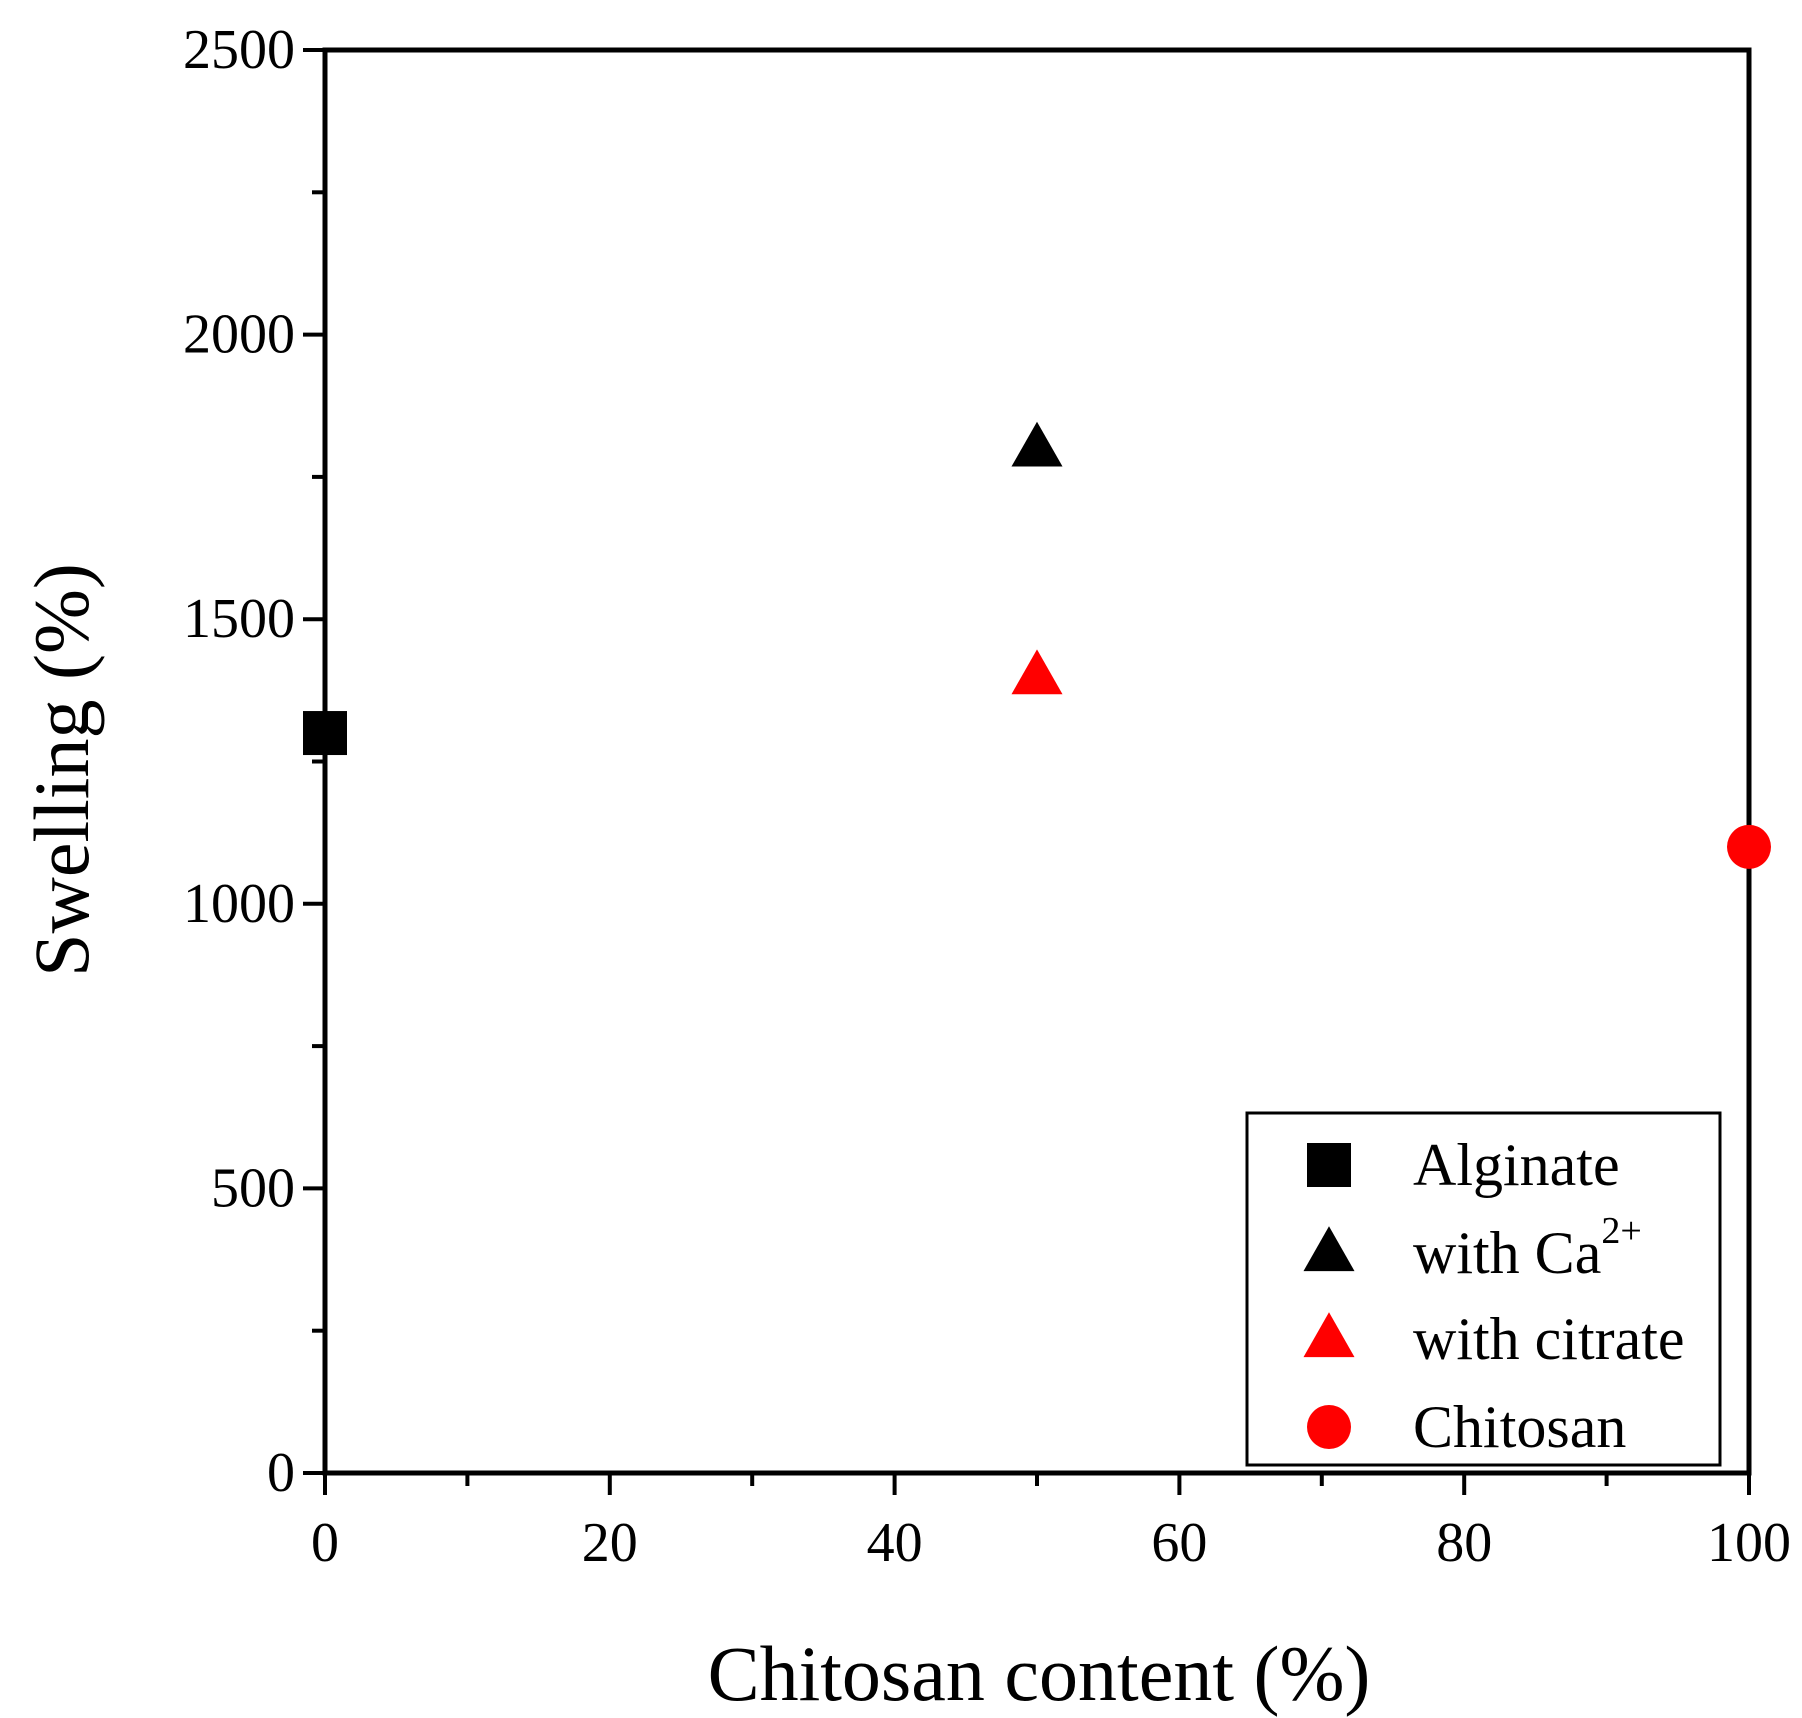 The height and width of the screenshot is (1718, 1802). I want to click on legend-label-superscript: 2+, so click(1621, 1231).